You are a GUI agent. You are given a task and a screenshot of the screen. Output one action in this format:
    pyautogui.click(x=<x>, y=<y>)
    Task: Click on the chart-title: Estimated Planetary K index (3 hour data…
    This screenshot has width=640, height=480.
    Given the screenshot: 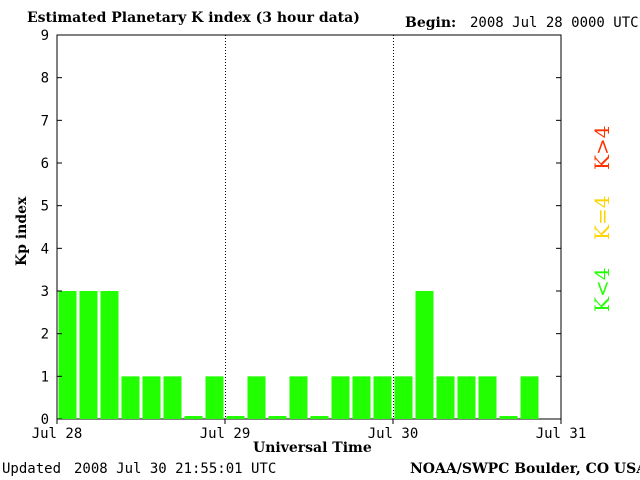 What is the action you would take?
    pyautogui.click(x=193, y=18)
    